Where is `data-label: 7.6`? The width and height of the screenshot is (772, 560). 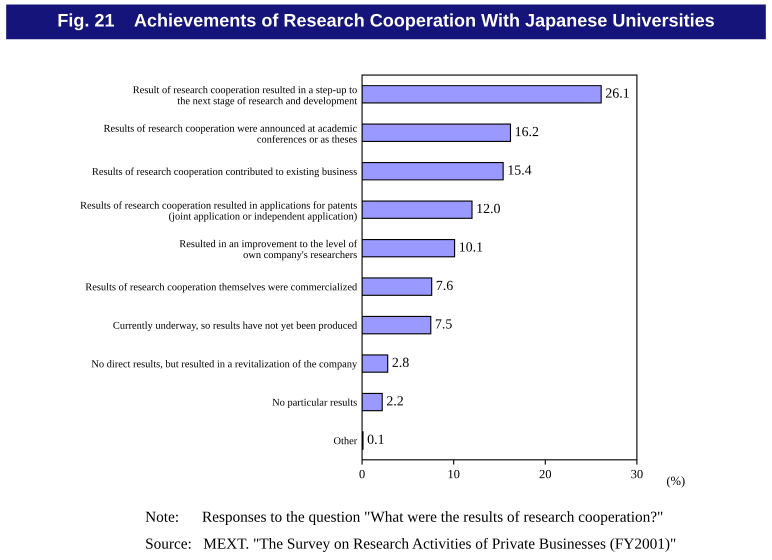 data-label: 7.6 is located at coordinates (444, 285).